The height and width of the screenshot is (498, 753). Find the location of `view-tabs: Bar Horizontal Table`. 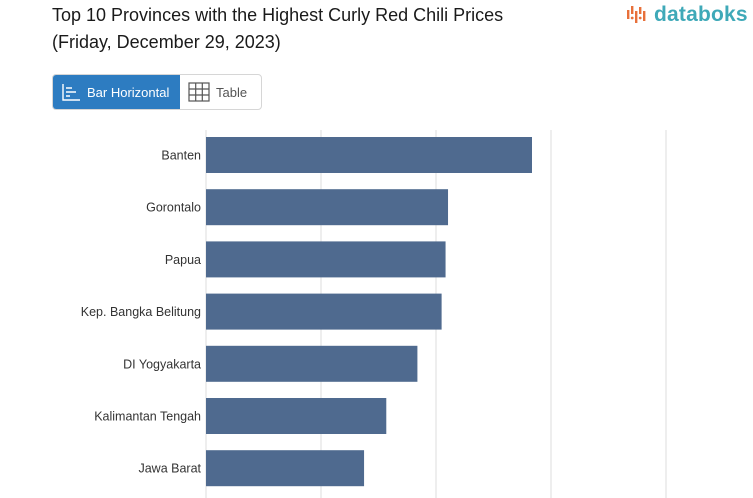

view-tabs: Bar Horizontal Table is located at coordinates (157, 92).